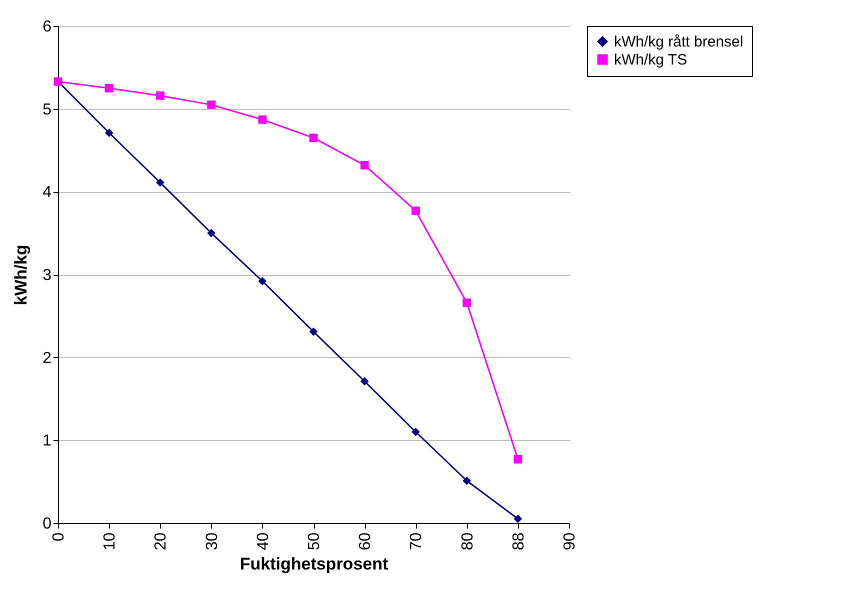 The width and height of the screenshot is (867, 593). What do you see at coordinates (467, 541) in the screenshot?
I see `x-tick-label: 80` at bounding box center [467, 541].